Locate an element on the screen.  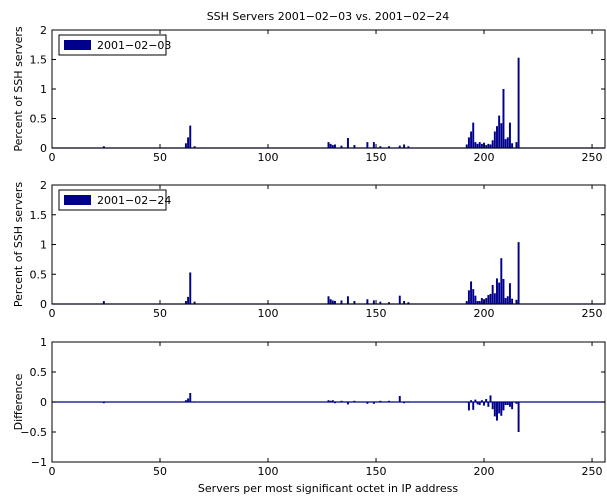
y-axis-label: Percent of SSH servers is located at coordinates (18, 89).